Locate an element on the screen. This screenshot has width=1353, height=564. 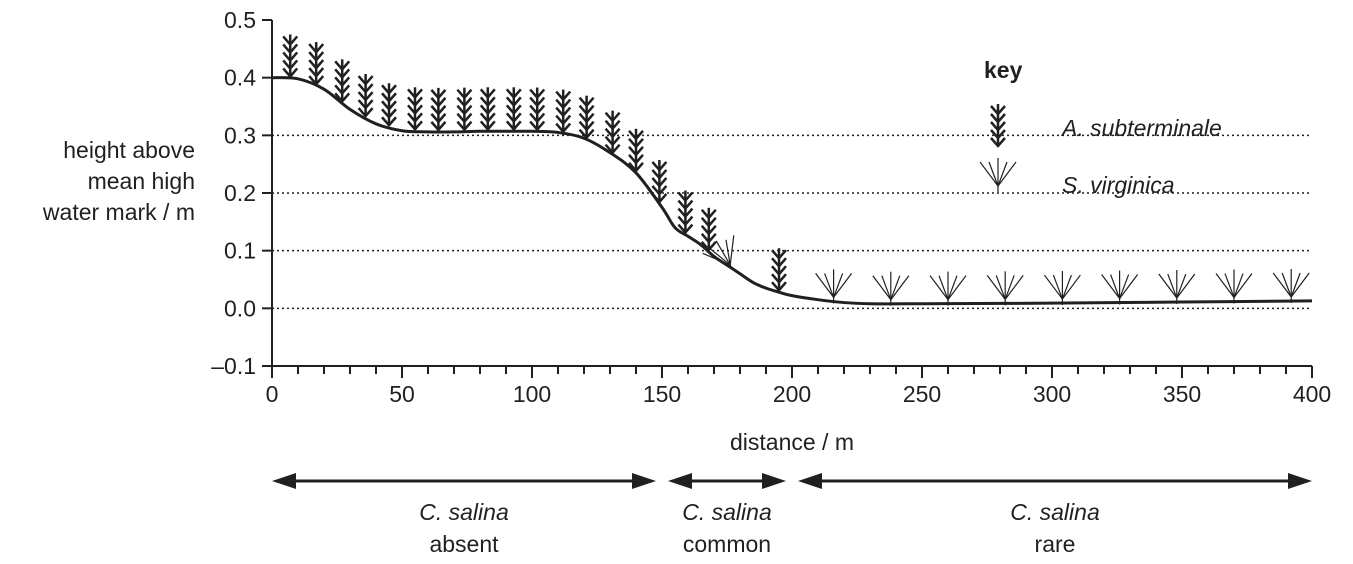
y-axis-title-line: height above is located at coordinates (129, 150).